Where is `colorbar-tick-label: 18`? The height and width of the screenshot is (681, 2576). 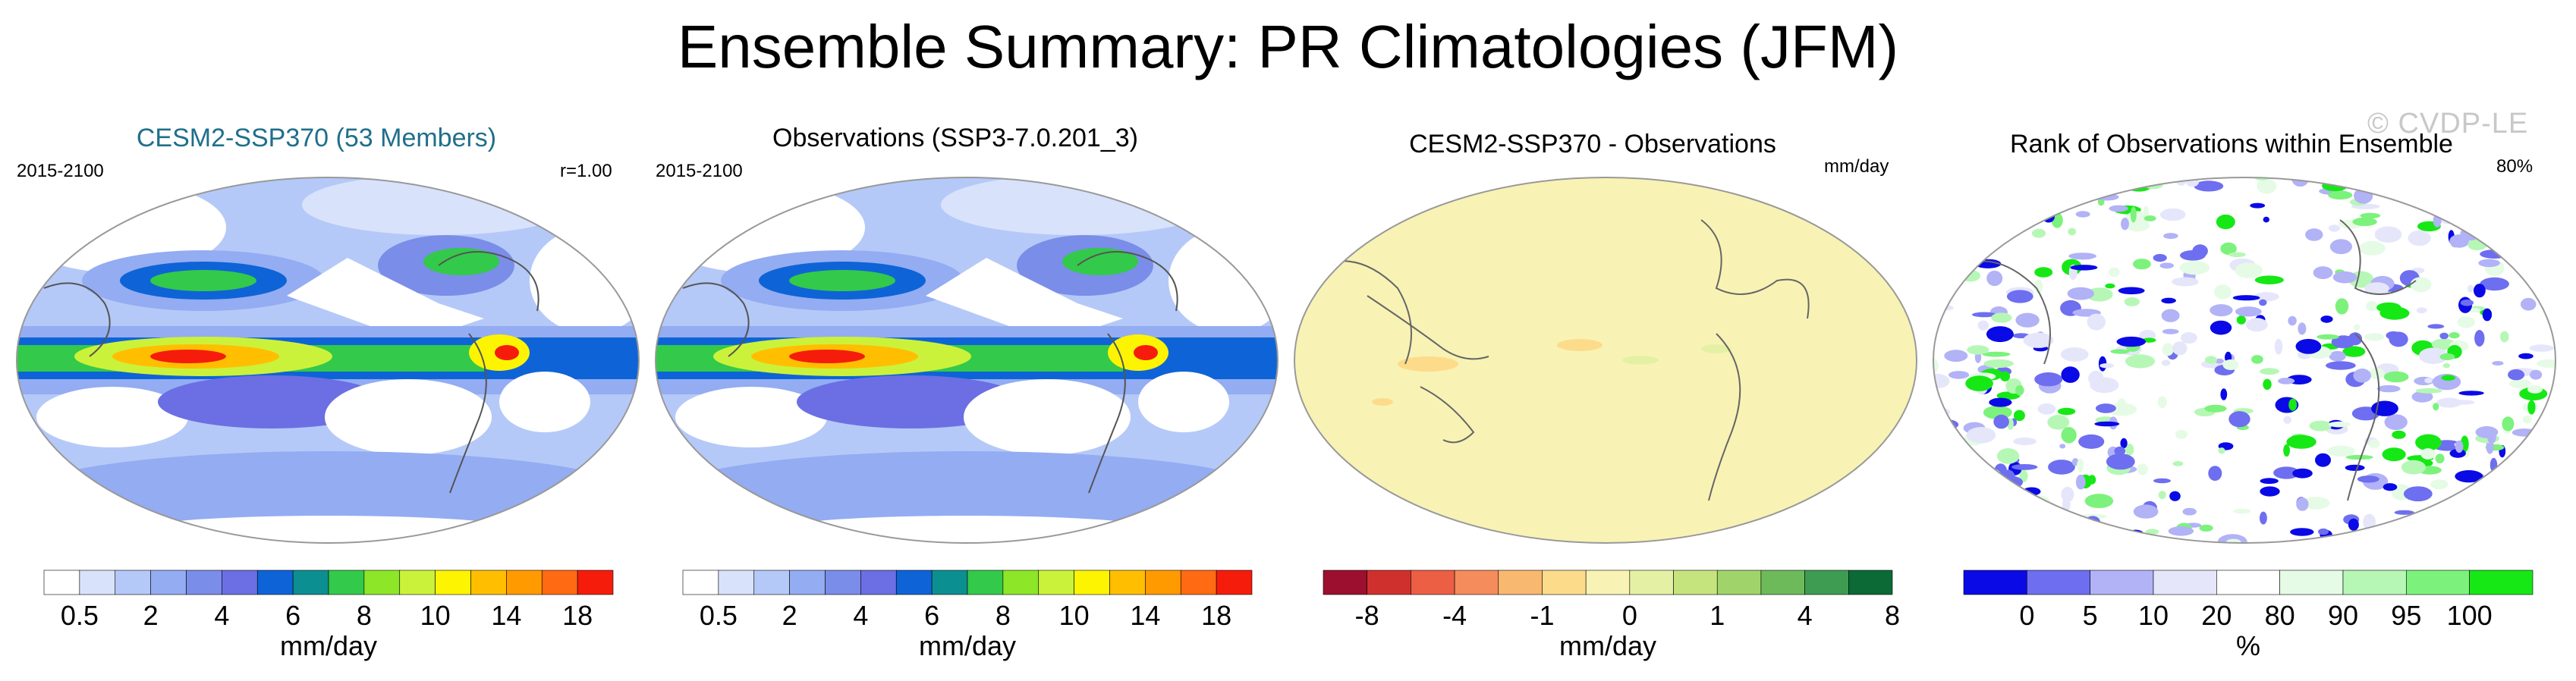
colorbar-tick-label: 18 is located at coordinates (577, 615).